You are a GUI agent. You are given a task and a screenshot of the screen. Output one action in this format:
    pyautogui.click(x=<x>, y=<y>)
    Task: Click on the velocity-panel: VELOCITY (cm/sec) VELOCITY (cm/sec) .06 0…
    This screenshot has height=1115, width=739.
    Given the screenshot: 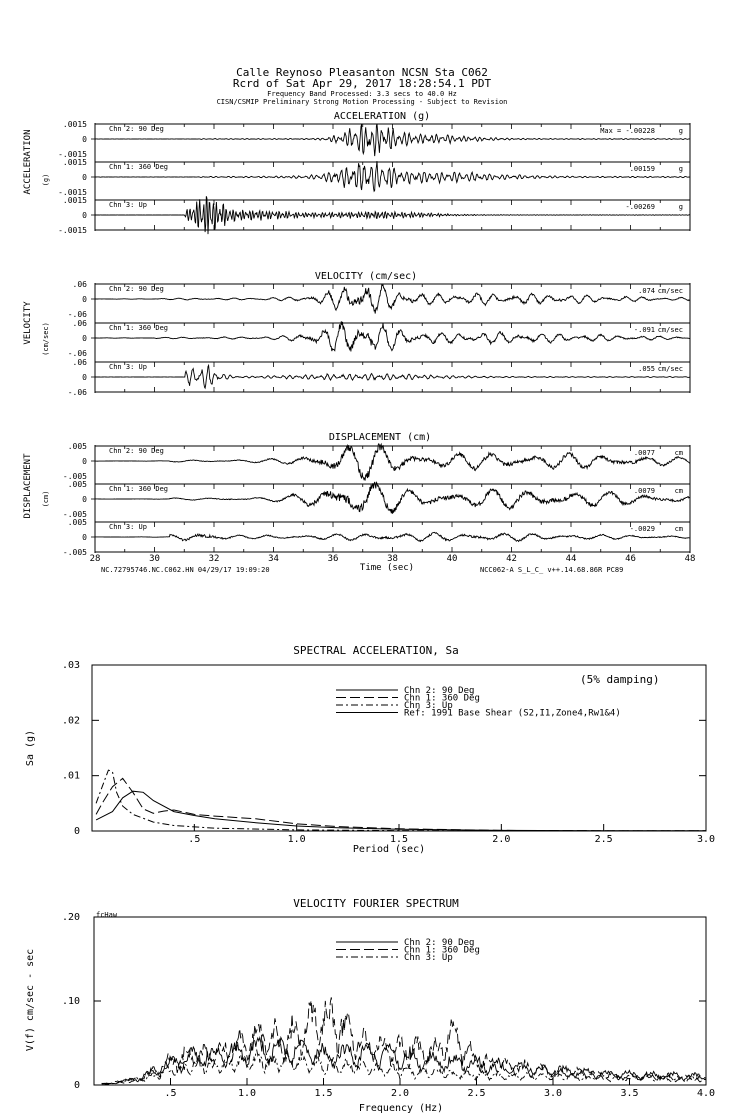 What is the action you would take?
    pyautogui.click(x=357, y=334)
    